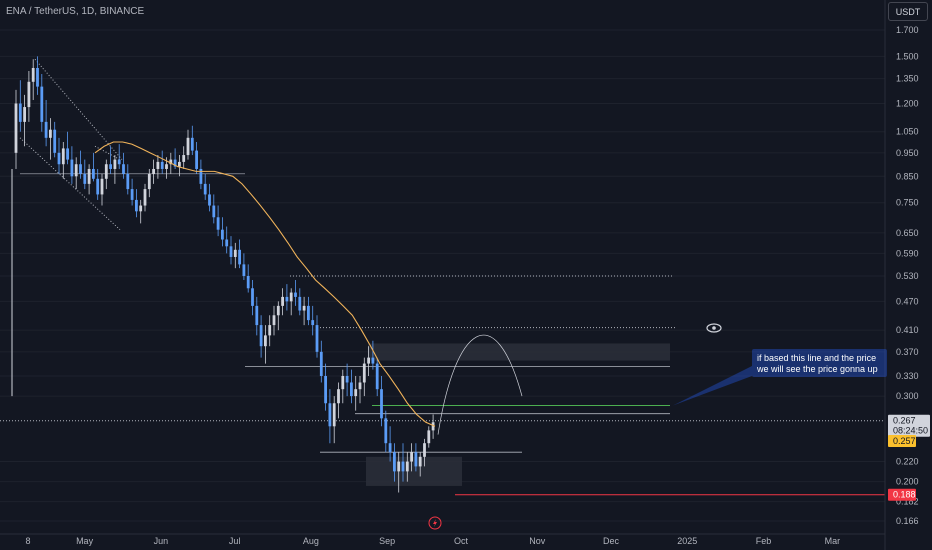  Describe the element at coordinates (161, 541) in the screenshot. I see `time-tick-label: Jun` at that location.